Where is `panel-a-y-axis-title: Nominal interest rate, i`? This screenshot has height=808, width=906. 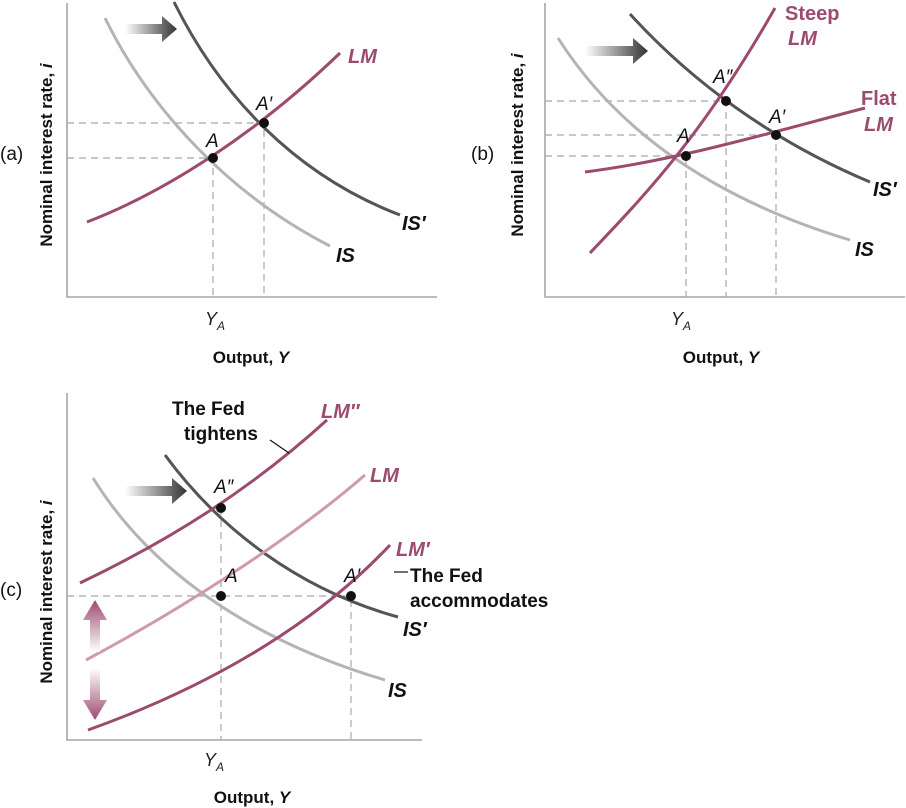
panel-a-y-axis-title: Nominal interest rate, i is located at coordinates (46, 154).